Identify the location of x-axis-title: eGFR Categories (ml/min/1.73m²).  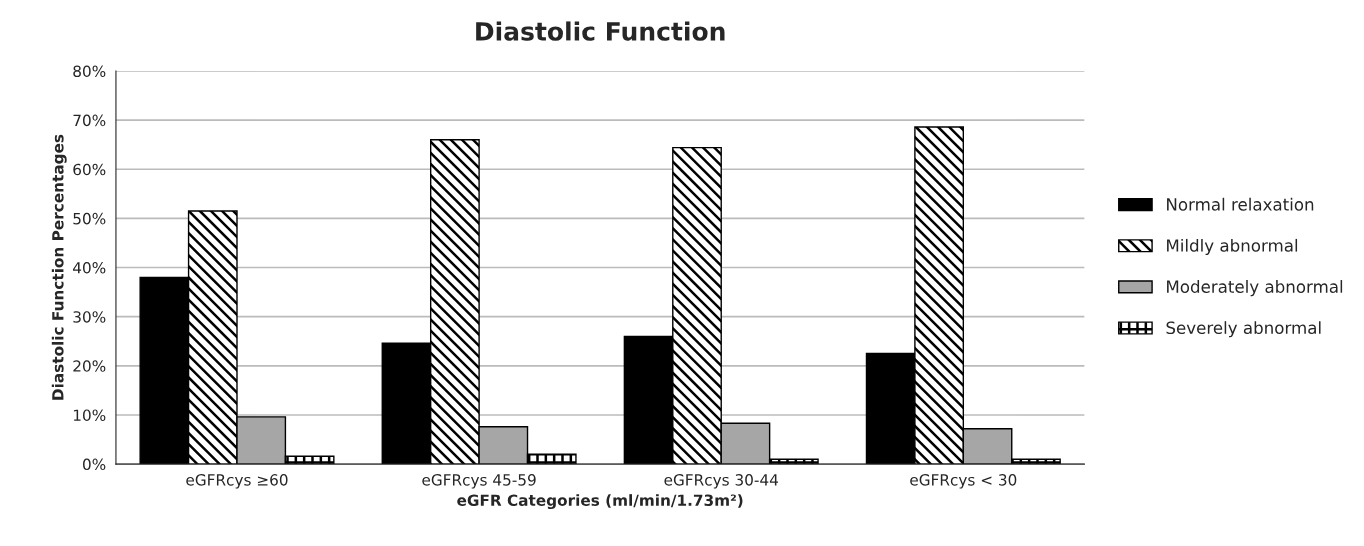
(600, 502).